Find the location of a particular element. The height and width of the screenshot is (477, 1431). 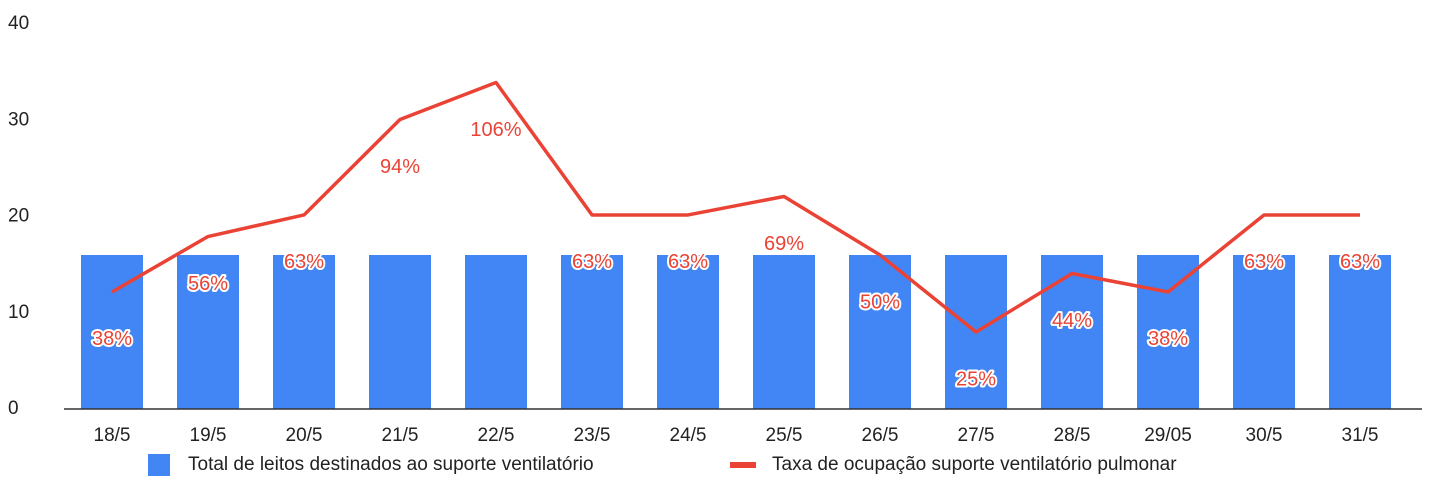

y-tick-label: 0 is located at coordinates (13, 408).